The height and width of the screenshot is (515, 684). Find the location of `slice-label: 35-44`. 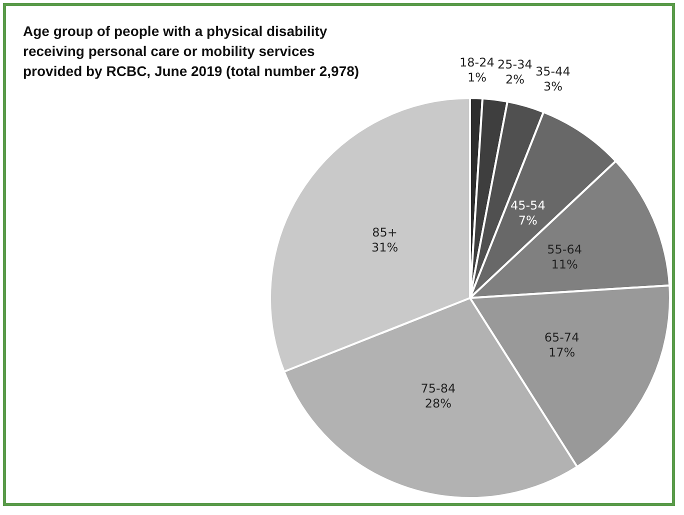

slice-label: 35-44 is located at coordinates (553, 71).